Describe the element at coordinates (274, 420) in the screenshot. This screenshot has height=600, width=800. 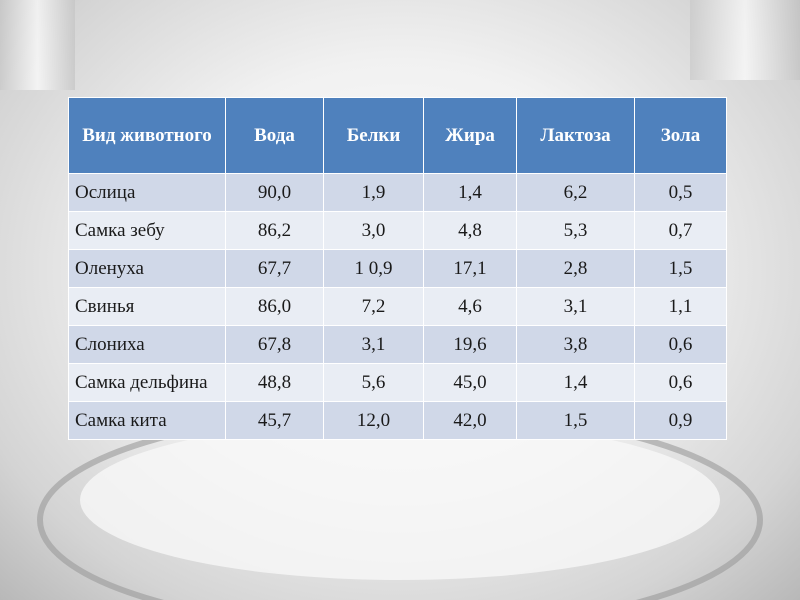
I see `value-cell: 45,7` at that location.